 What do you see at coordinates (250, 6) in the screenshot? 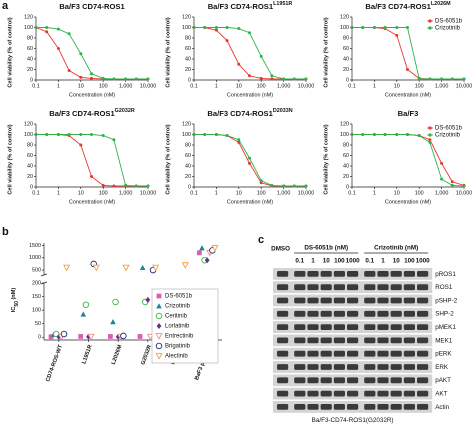
I see `chart-title: Ba/F3 CD74-ROS1L1951R` at bounding box center [250, 6].